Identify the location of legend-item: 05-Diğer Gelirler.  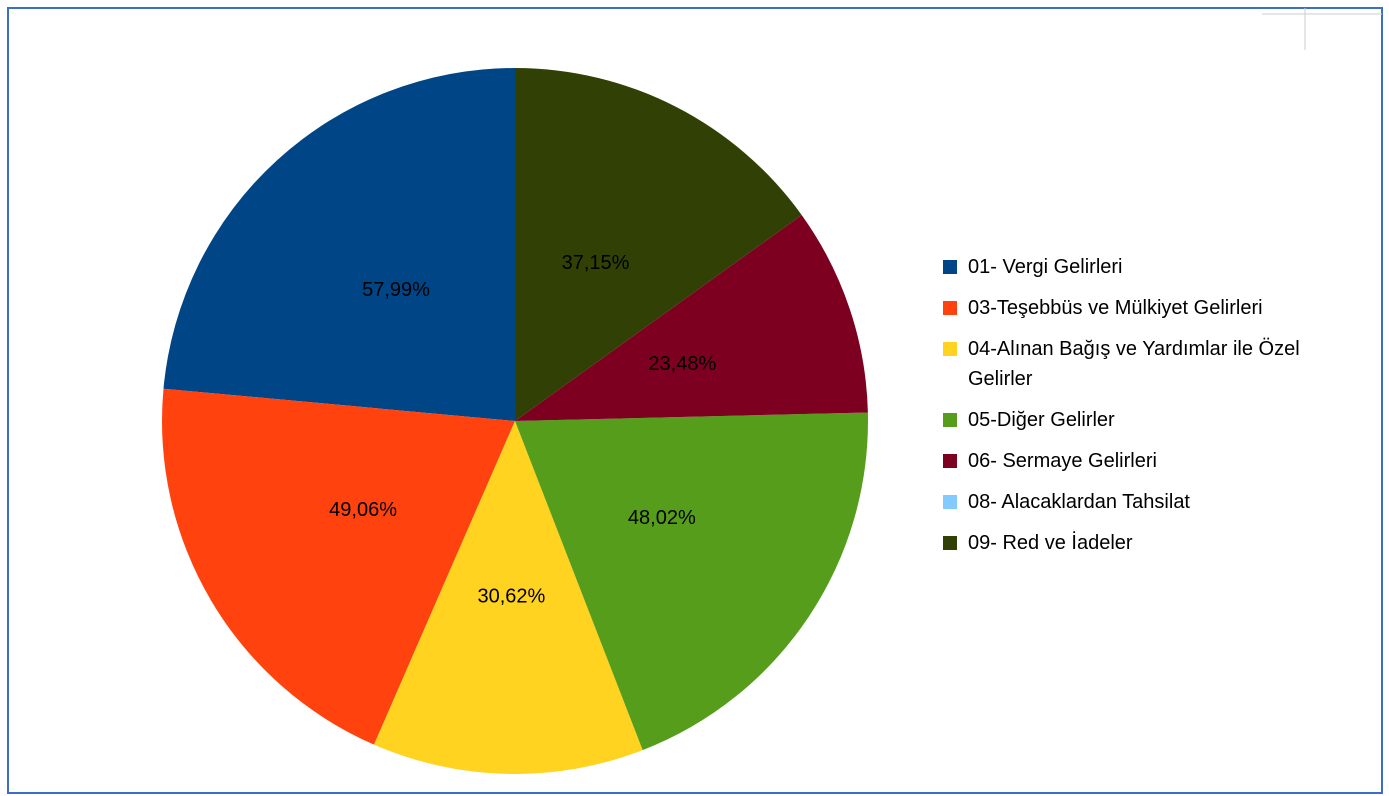
(1148, 420).